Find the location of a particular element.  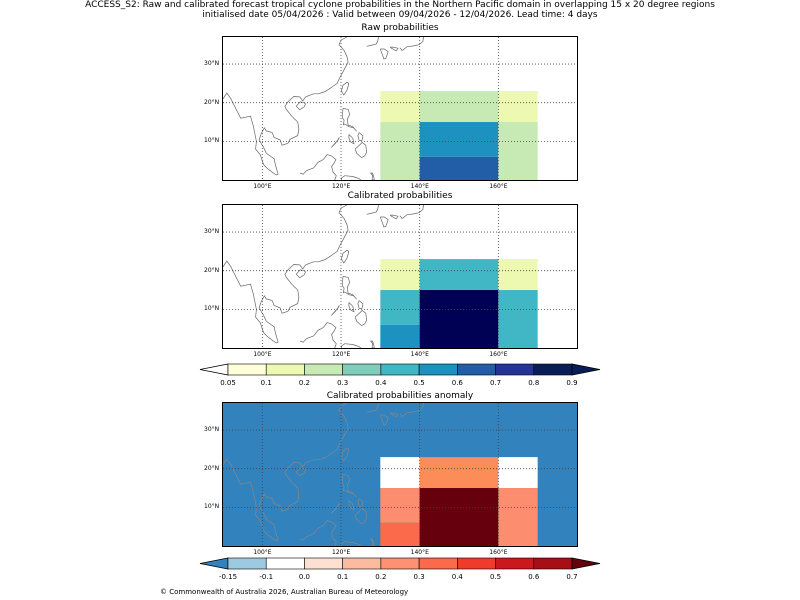

colorbar-tick-label: 0.8 is located at coordinates (534, 383).